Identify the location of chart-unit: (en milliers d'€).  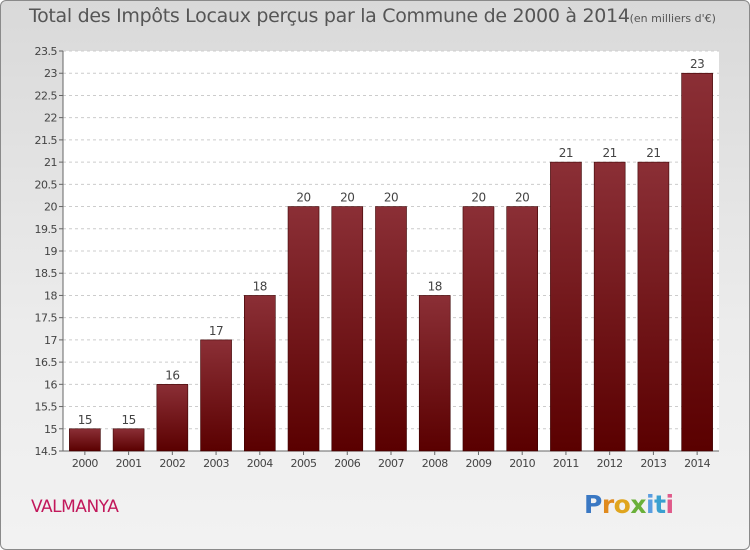
(672, 18).